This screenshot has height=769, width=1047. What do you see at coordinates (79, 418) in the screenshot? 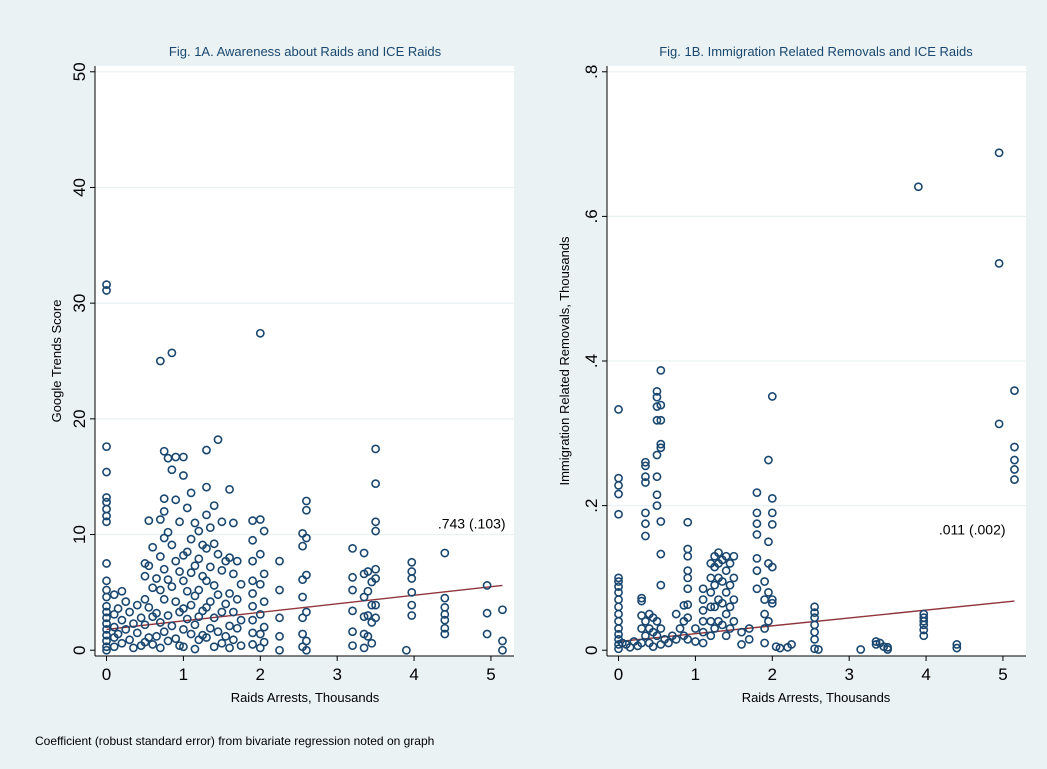
I see `y-tick-label-1a: 20` at bounding box center [79, 418].